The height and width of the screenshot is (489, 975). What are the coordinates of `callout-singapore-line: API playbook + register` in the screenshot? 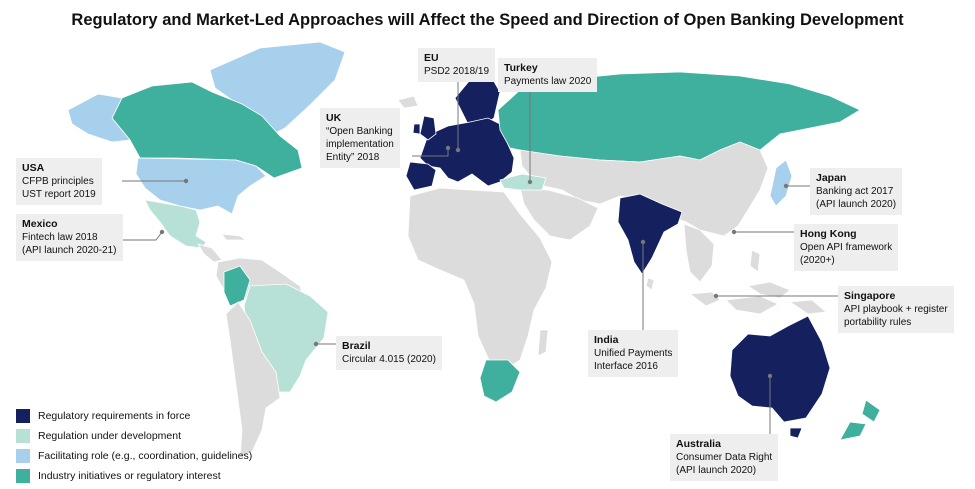 It's located at (896, 309).